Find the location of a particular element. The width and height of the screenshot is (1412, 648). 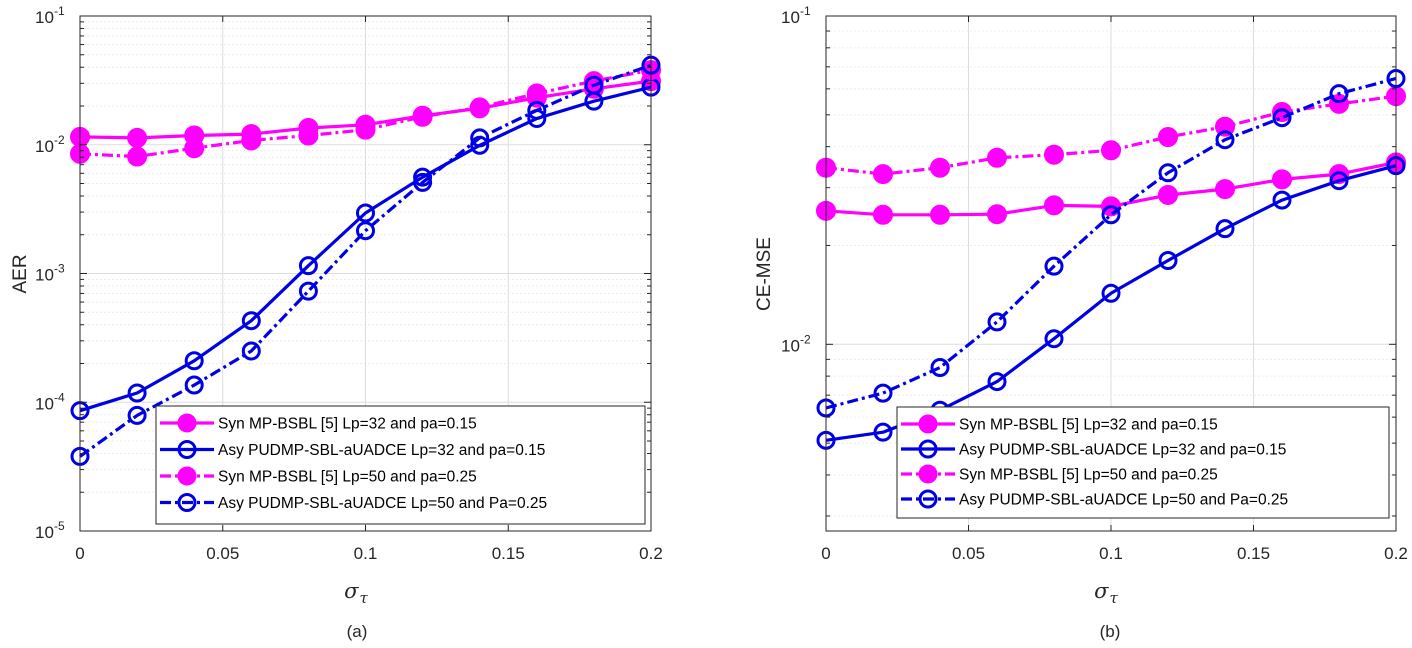

panel-b-legend-entry-3: Syn MP-BSBL [5] Lp=50 and pa=0.25 is located at coordinates (1059, 474).